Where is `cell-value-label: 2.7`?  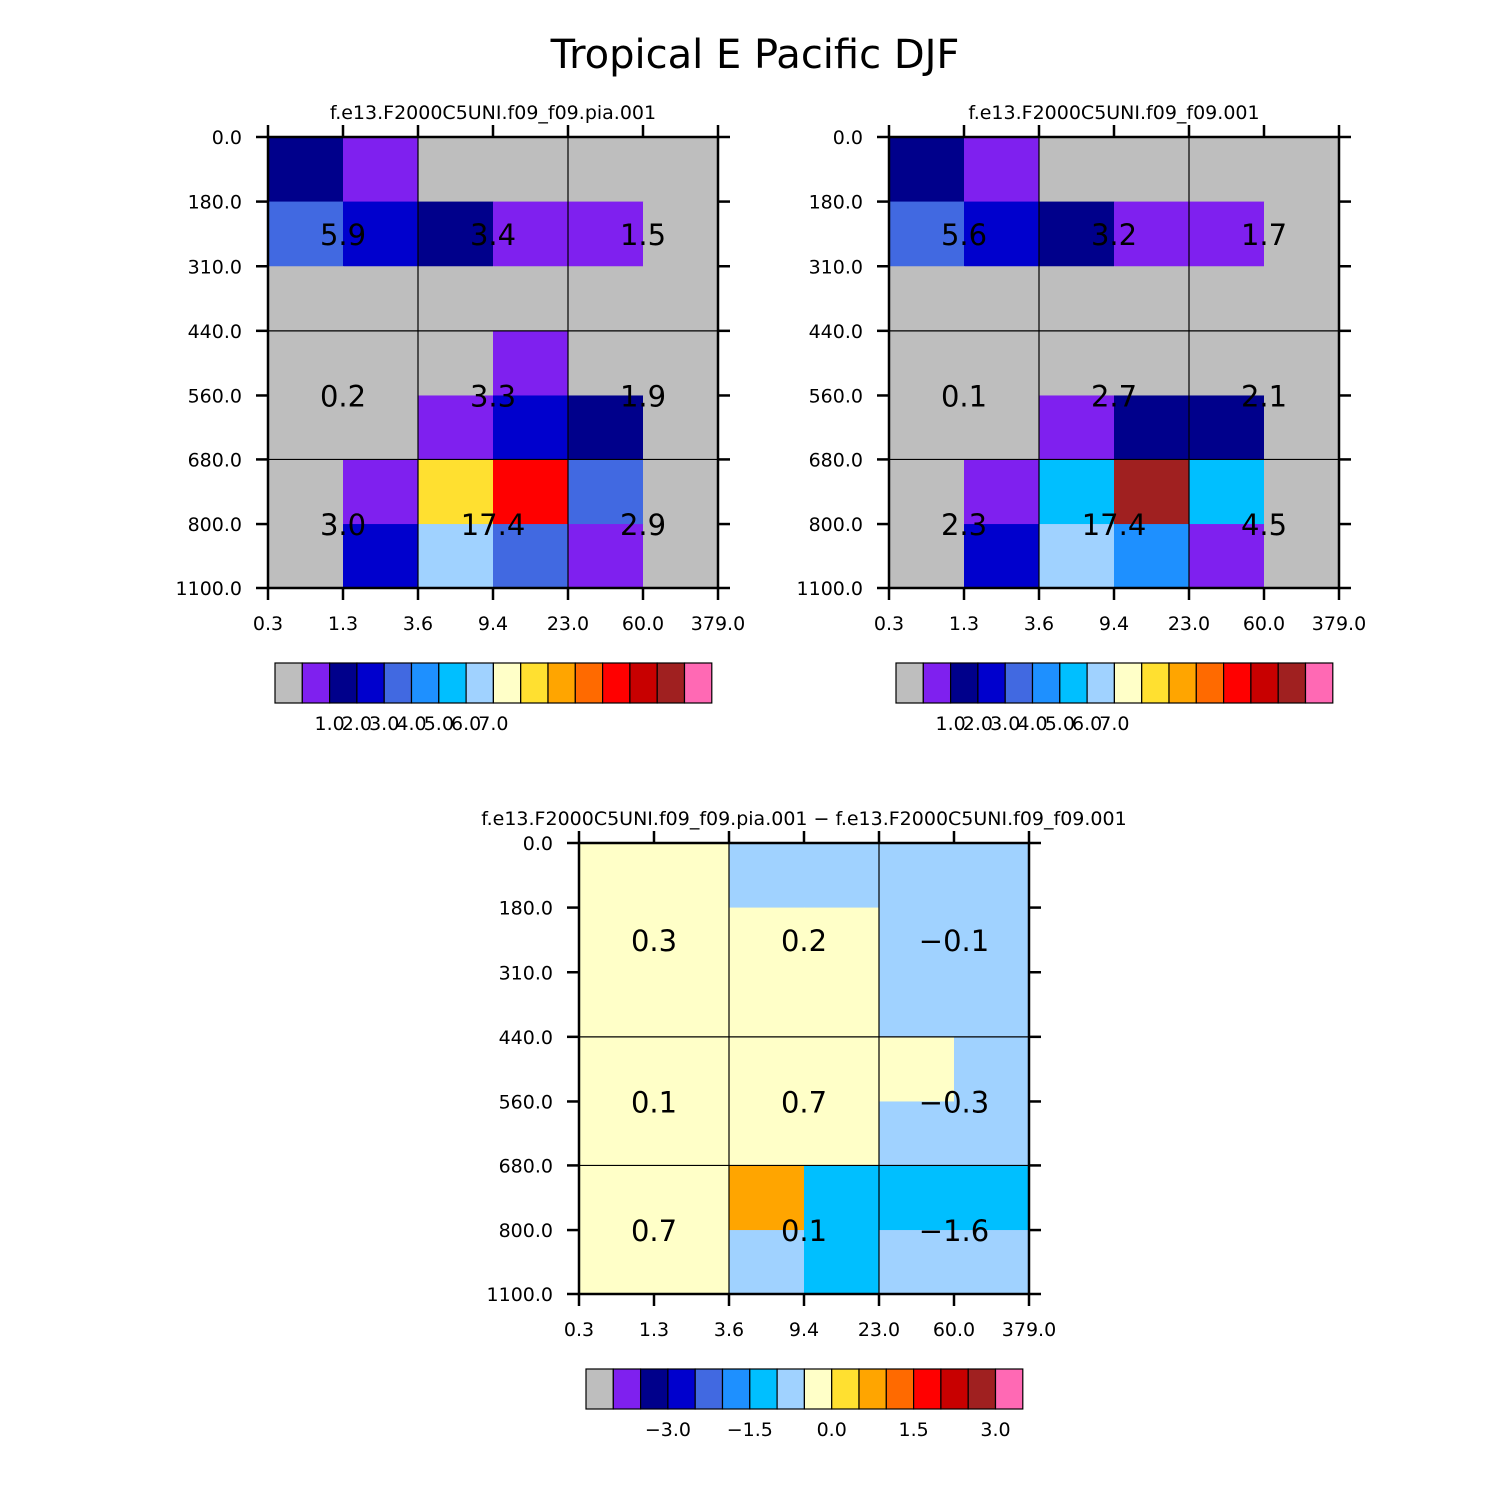
cell-value-label: 2.7 is located at coordinates (1114, 396).